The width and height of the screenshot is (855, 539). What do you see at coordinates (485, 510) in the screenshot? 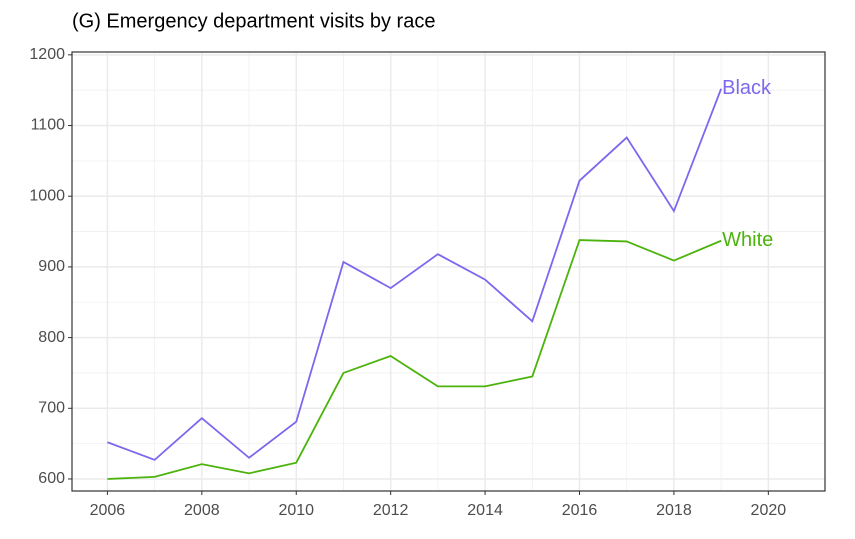
I see `x-tick-label: 2014` at bounding box center [485, 510].